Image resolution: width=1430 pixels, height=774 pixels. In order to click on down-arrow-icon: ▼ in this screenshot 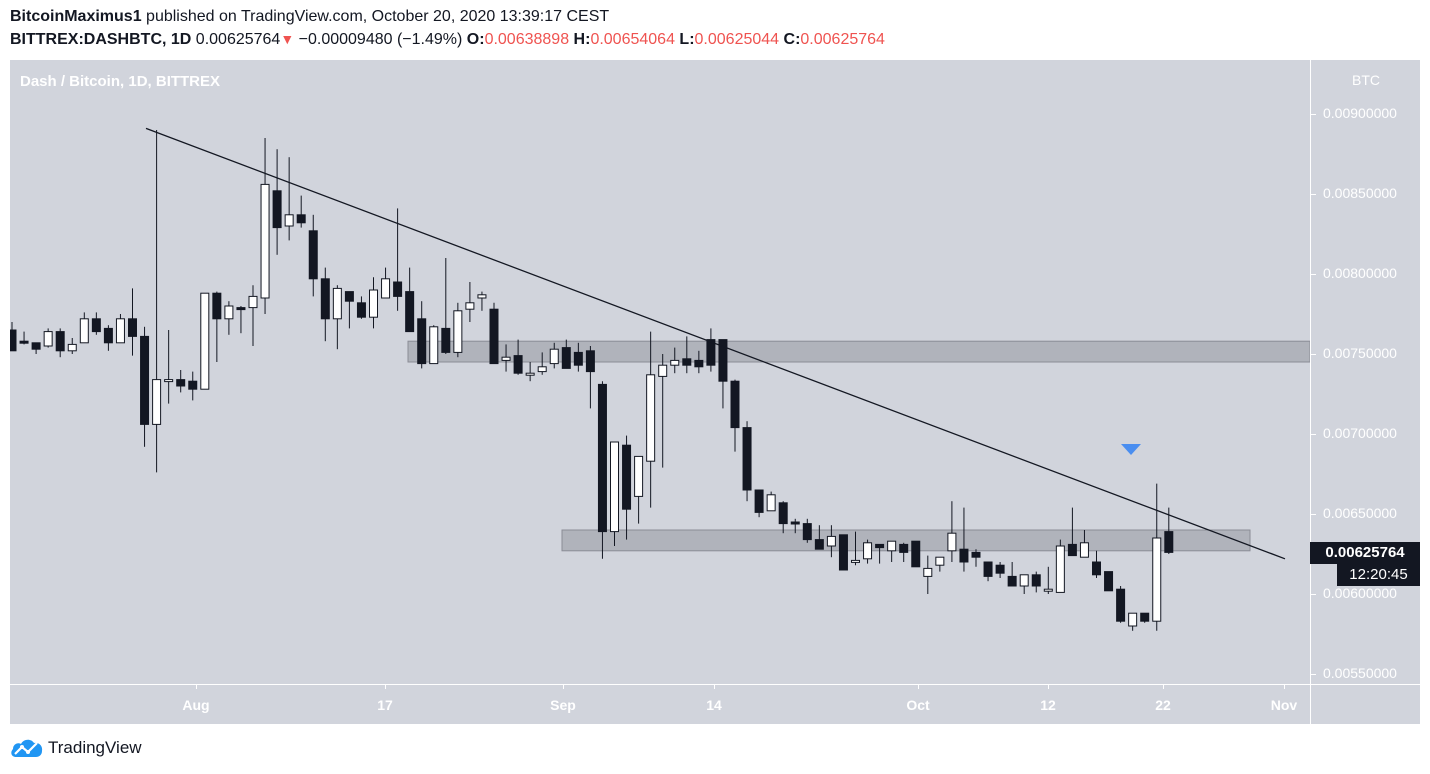, I will do `click(287, 39)`.